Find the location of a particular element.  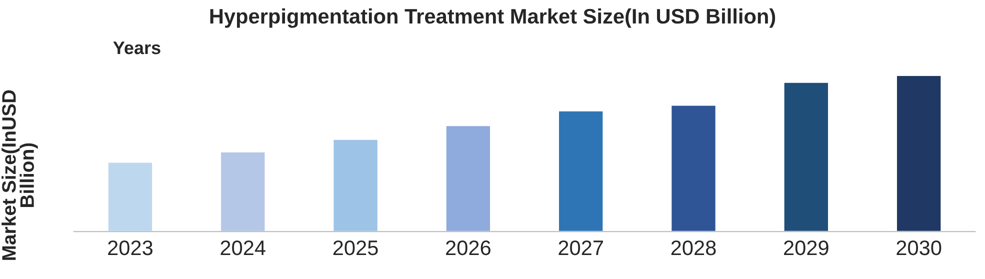

y-axis-title: Market Size(InUSD Billion) is located at coordinates (20, 175).